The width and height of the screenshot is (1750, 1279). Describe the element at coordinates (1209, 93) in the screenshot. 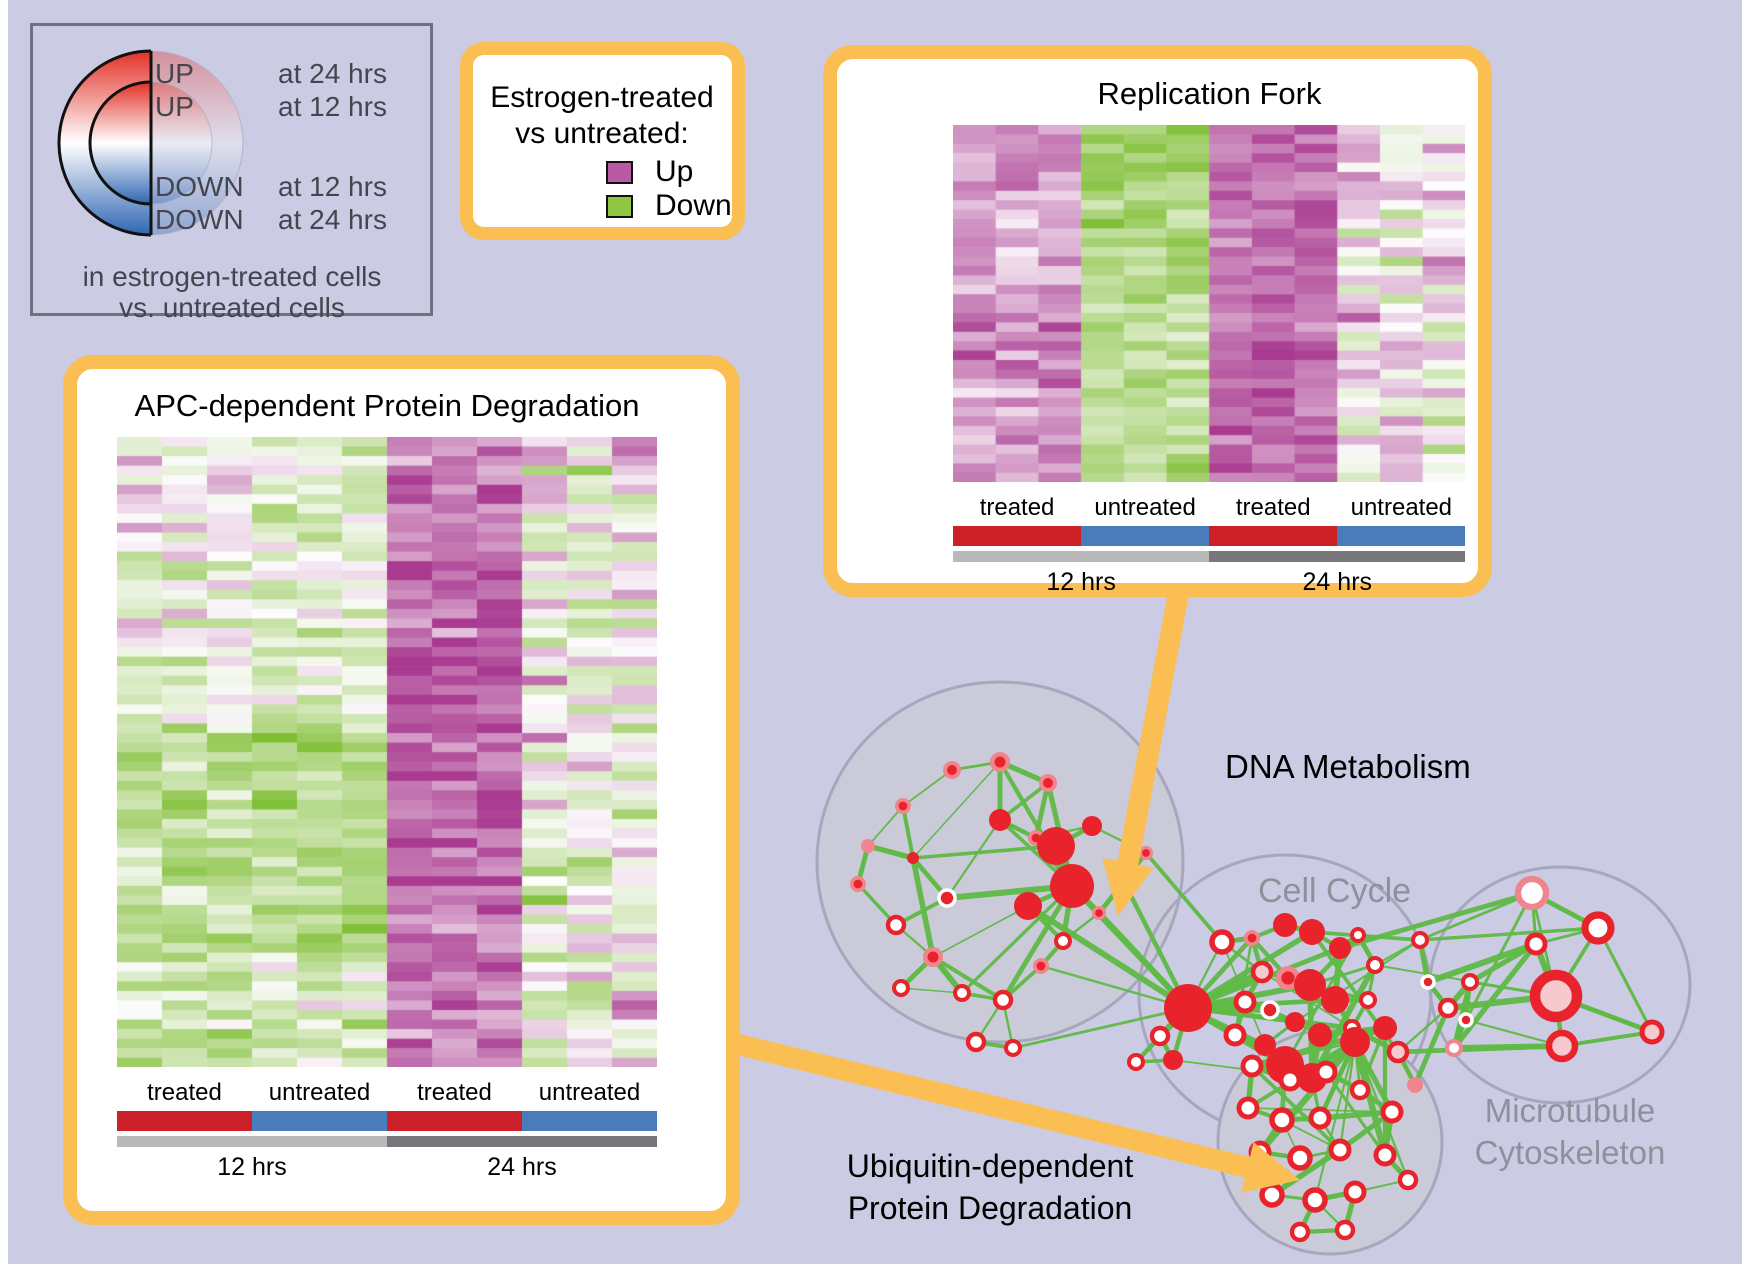

I see `replication-fork-title: Replication Fork` at that location.